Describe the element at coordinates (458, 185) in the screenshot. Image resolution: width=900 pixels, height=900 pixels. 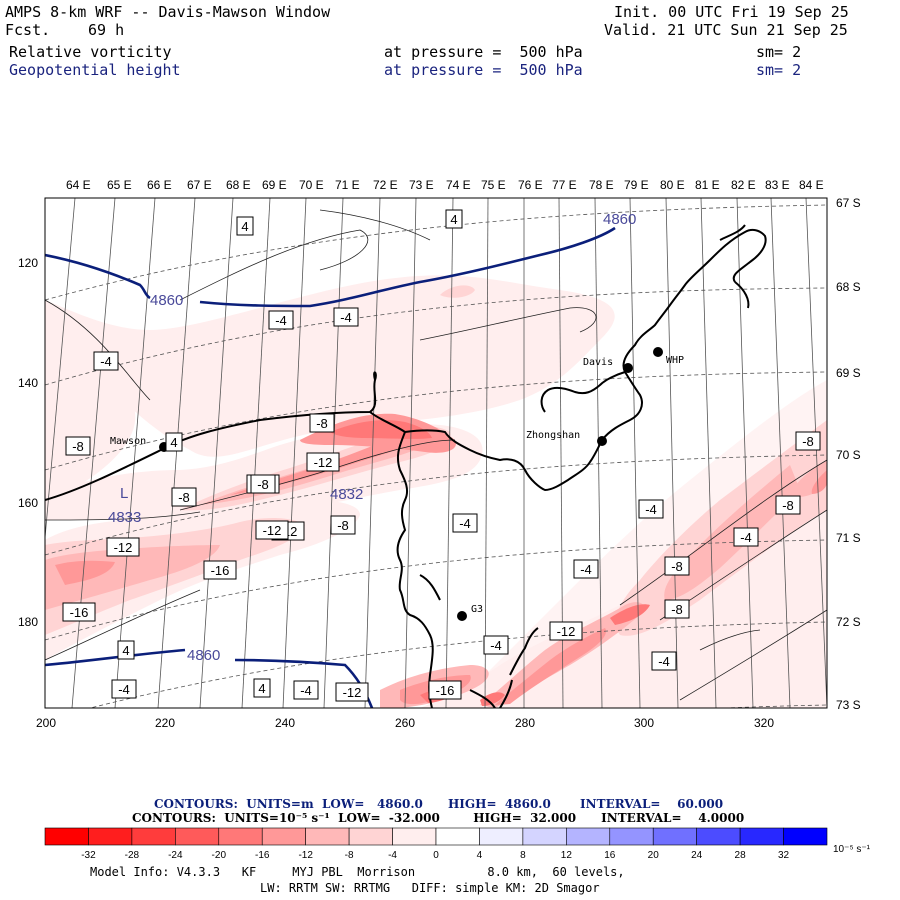
I see `lon-label: 74 E` at that location.